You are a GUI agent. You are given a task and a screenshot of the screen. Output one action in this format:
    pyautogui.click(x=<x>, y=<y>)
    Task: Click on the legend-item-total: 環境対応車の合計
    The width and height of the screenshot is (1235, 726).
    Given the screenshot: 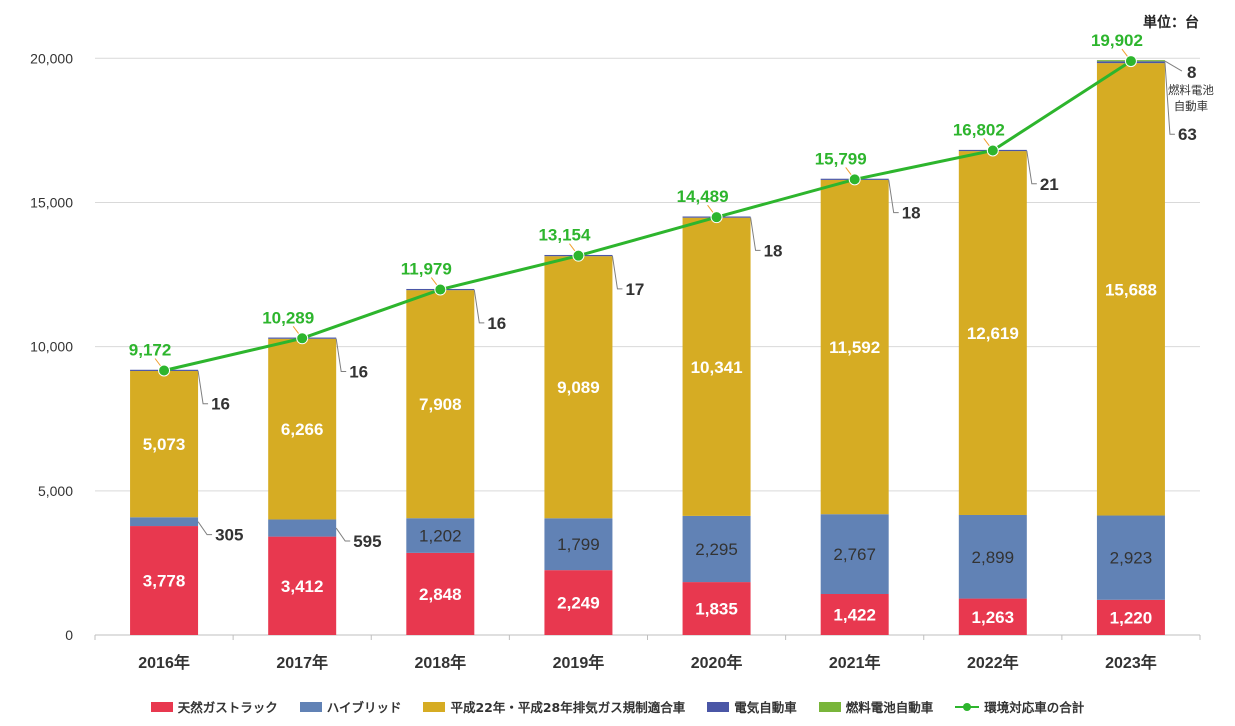 What is the action you would take?
    pyautogui.click(x=1019, y=706)
    